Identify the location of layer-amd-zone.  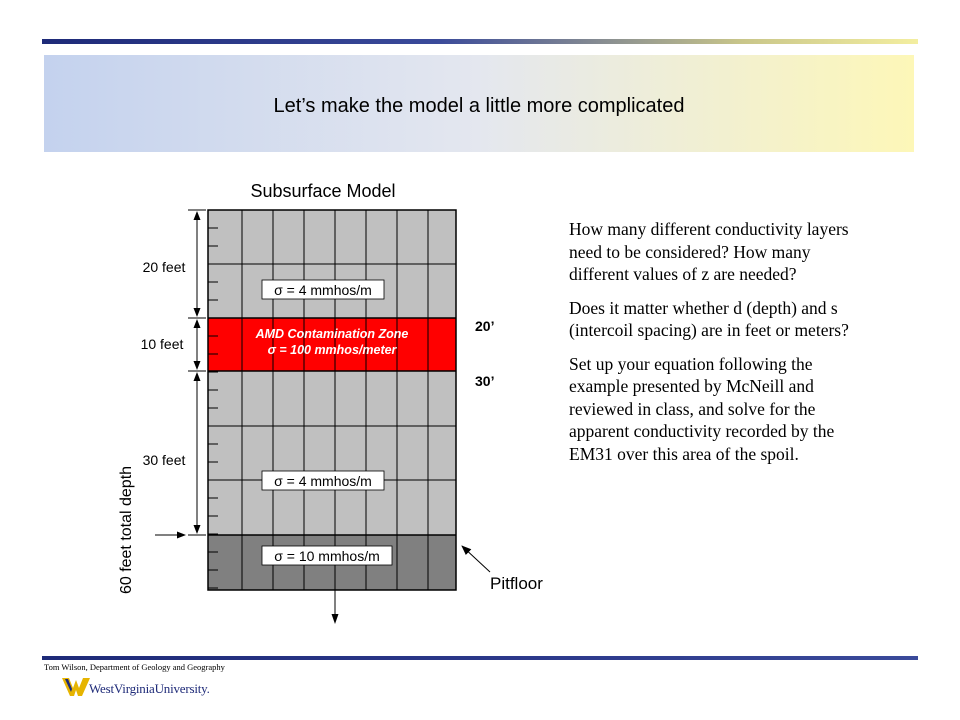
(332, 344).